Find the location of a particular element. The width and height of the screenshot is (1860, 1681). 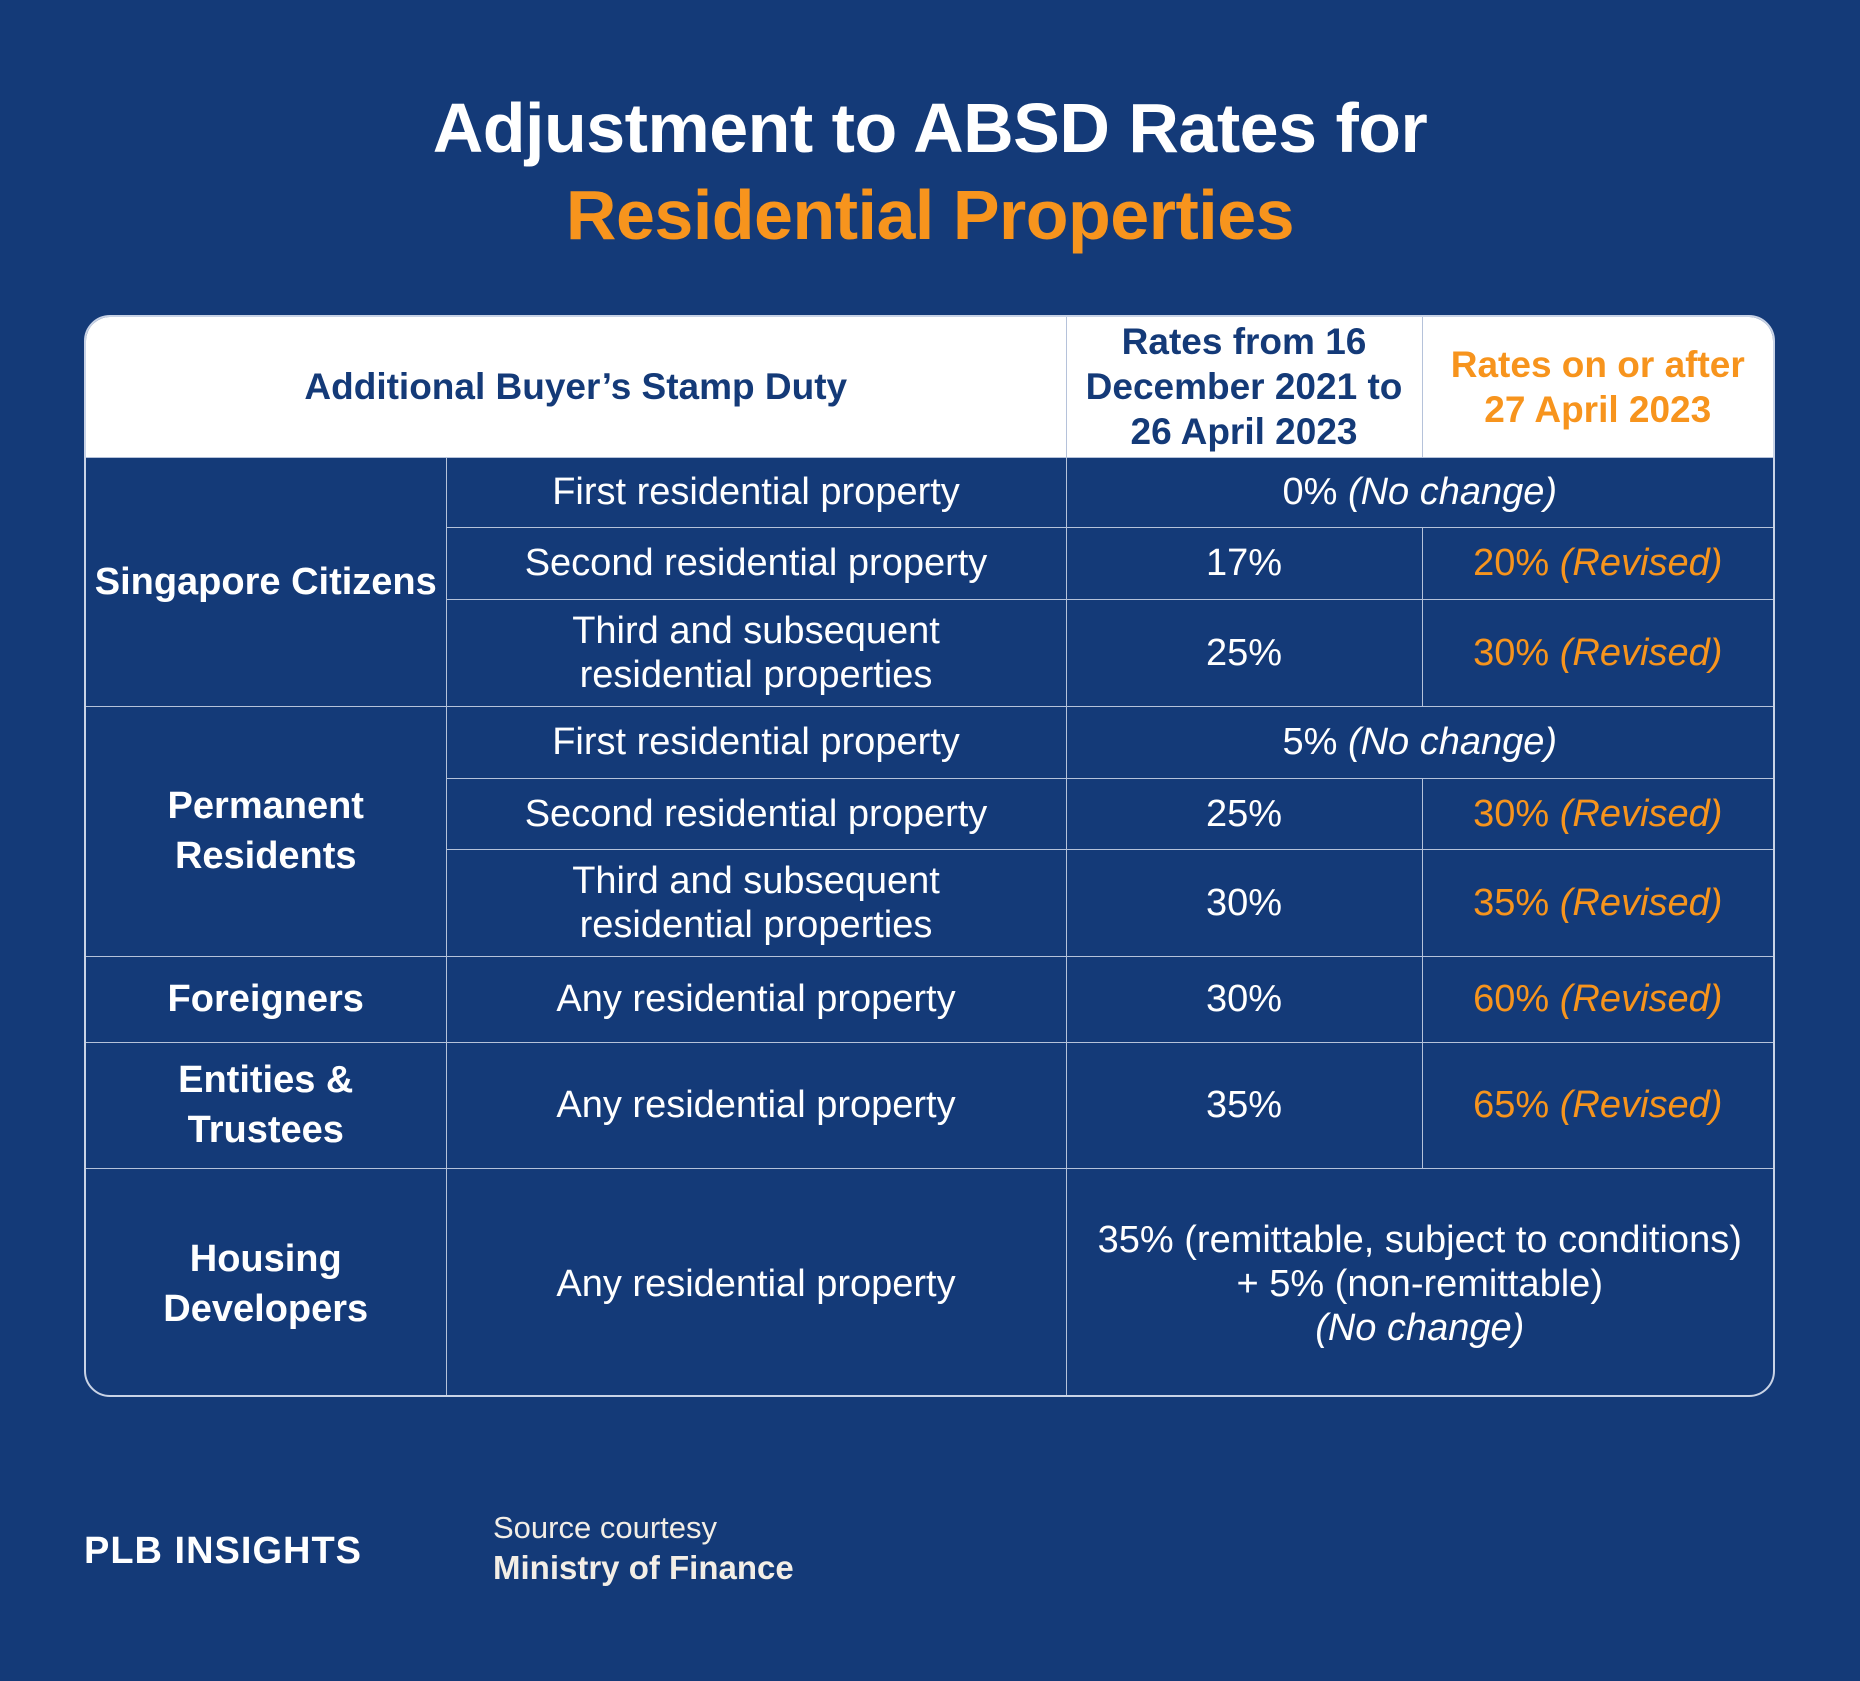

header-new-rates: Rates on or after 27 April 2023 is located at coordinates (1597, 387).